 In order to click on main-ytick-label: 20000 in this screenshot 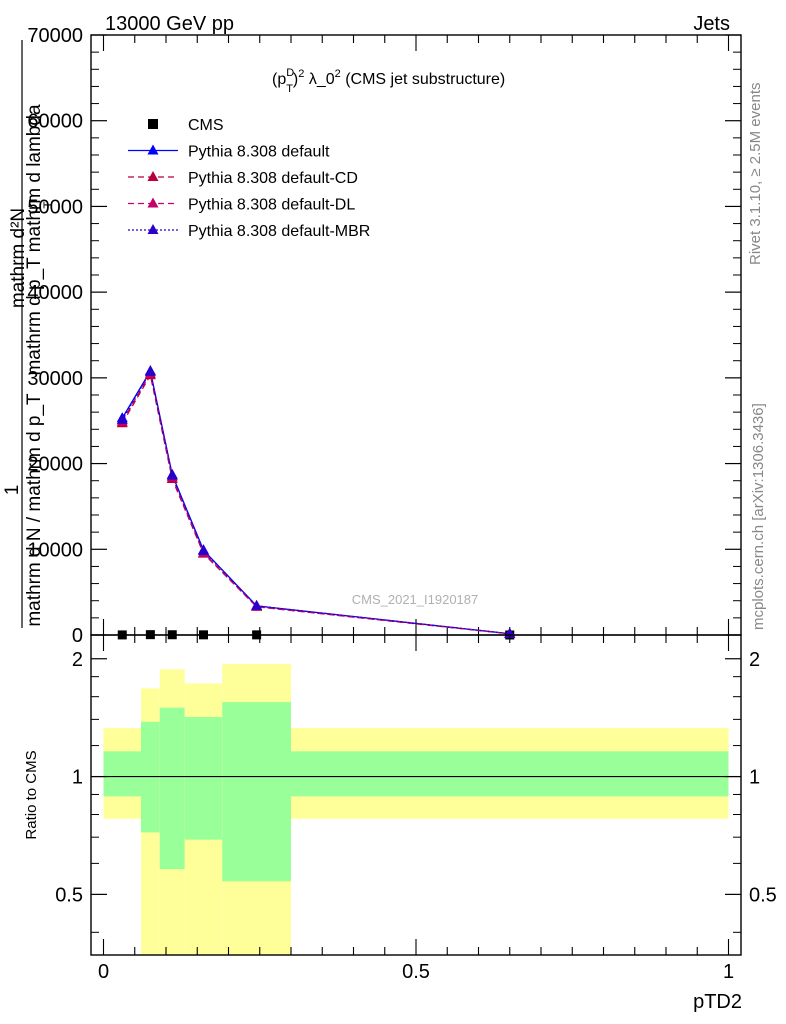, I will do `click(55, 465)`.